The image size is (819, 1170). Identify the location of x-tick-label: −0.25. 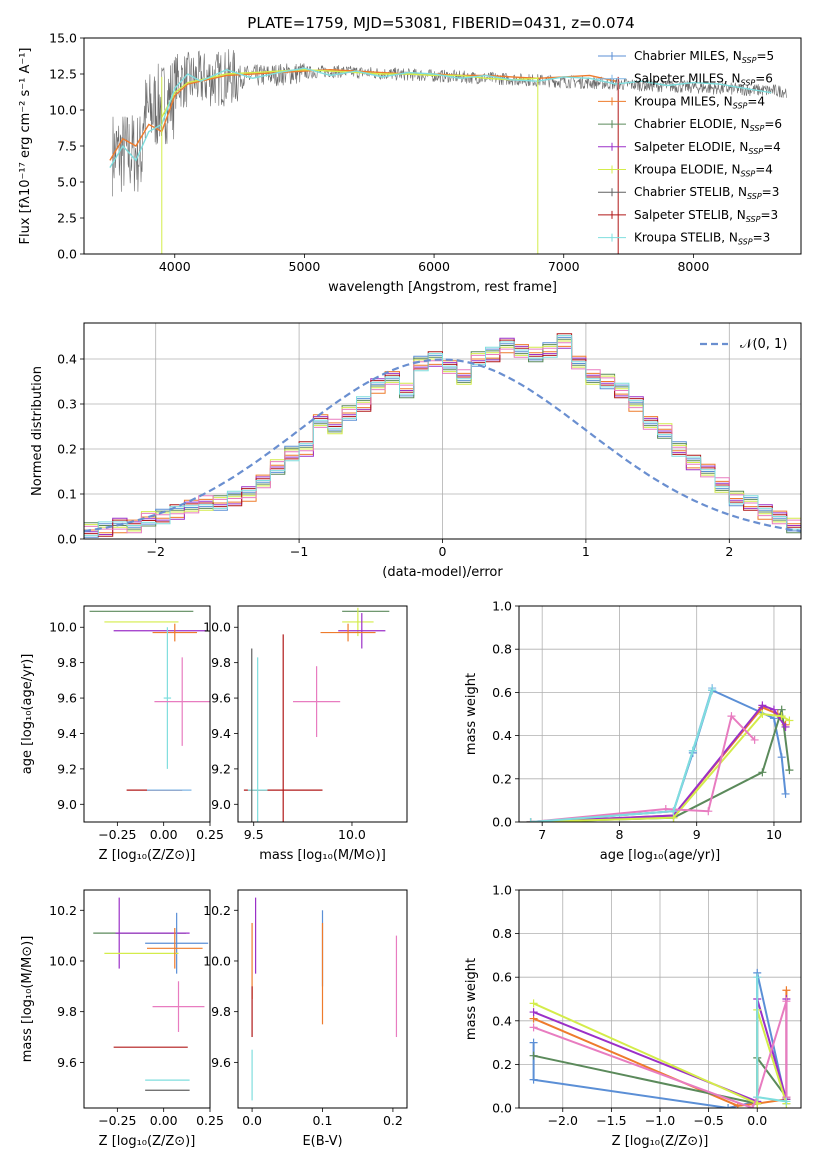
(117, 834).